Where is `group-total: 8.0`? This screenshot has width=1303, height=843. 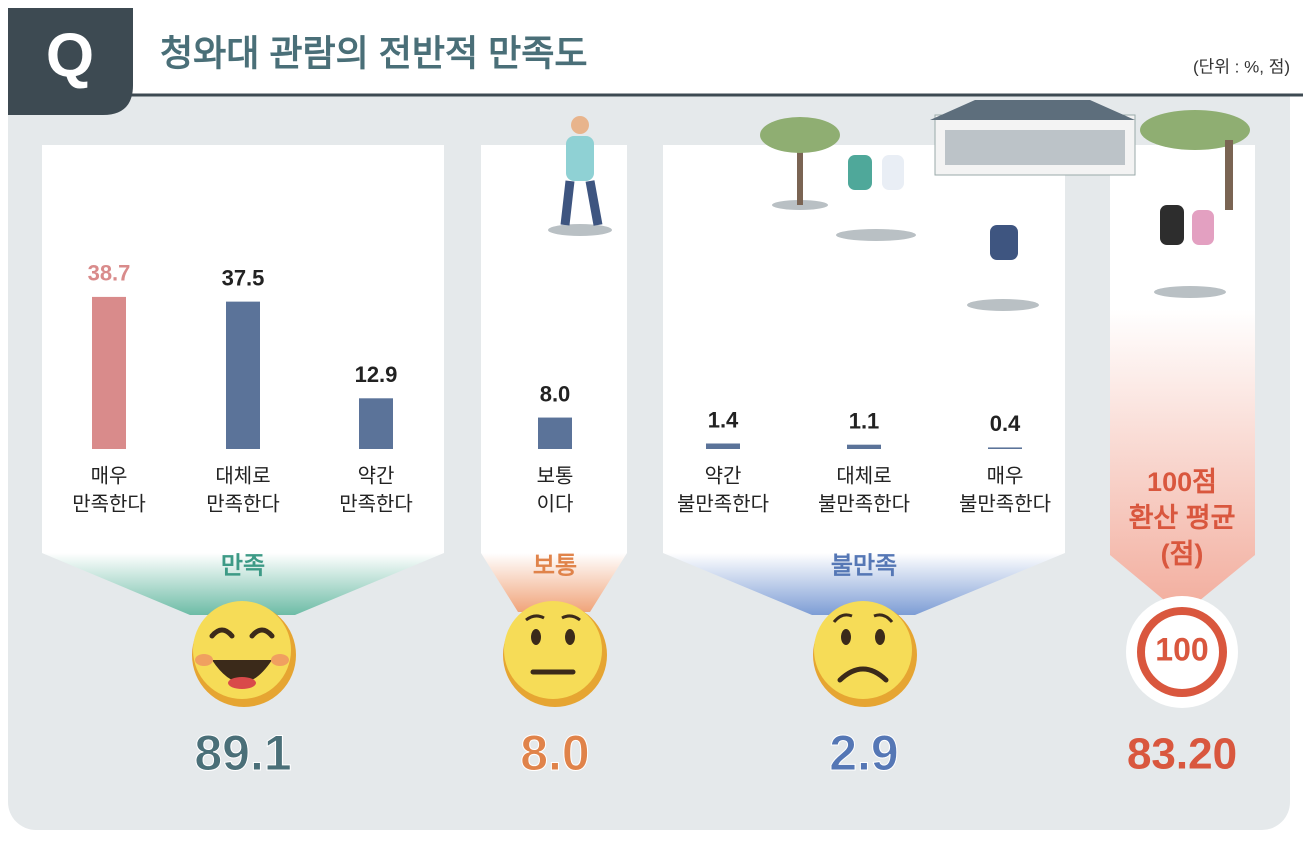 group-total: 8.0 is located at coordinates (555, 753).